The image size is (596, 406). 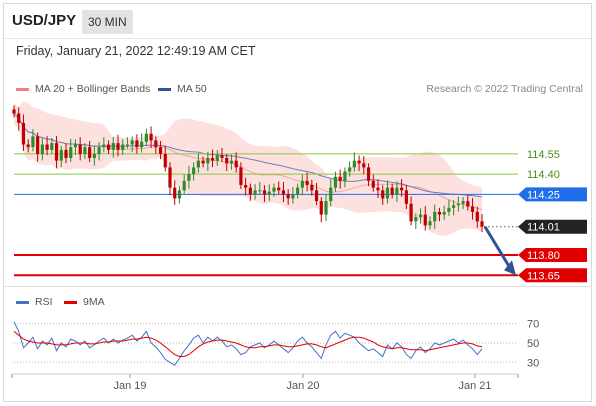 What do you see at coordinates (44, 302) in the screenshot?
I see `legend-rsi-label: RSI` at bounding box center [44, 302].